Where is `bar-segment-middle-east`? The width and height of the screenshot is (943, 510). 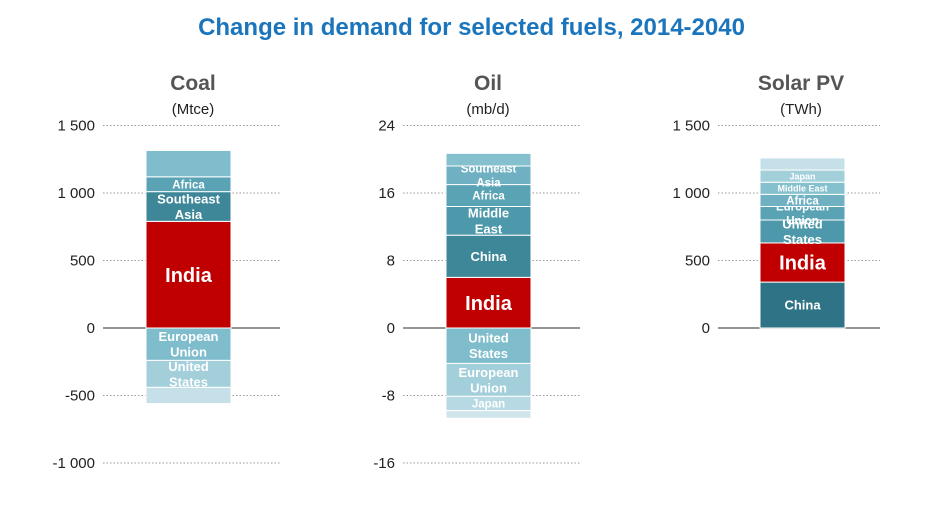 bar-segment-middle-east is located at coordinates (488, 221).